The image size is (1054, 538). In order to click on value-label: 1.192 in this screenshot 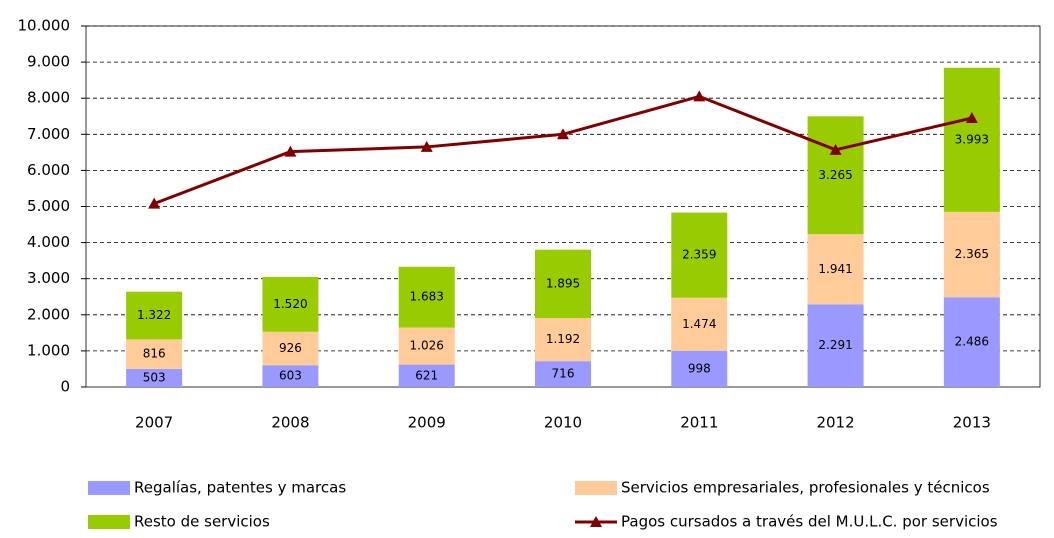, I will do `click(563, 339)`.